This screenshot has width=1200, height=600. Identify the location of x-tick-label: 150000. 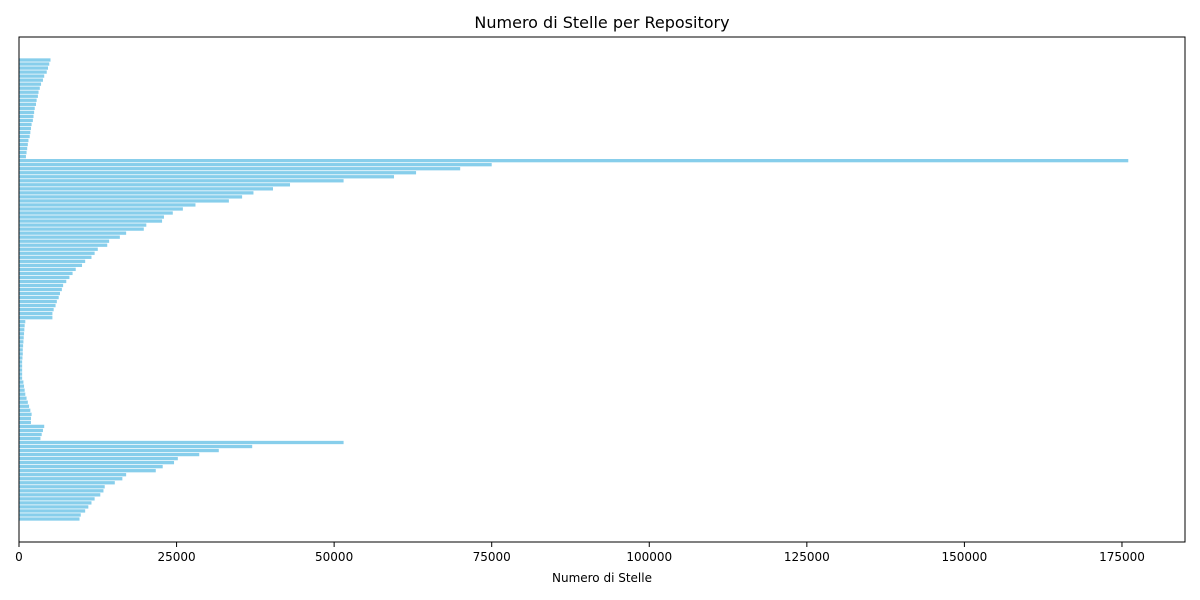
(964, 557).